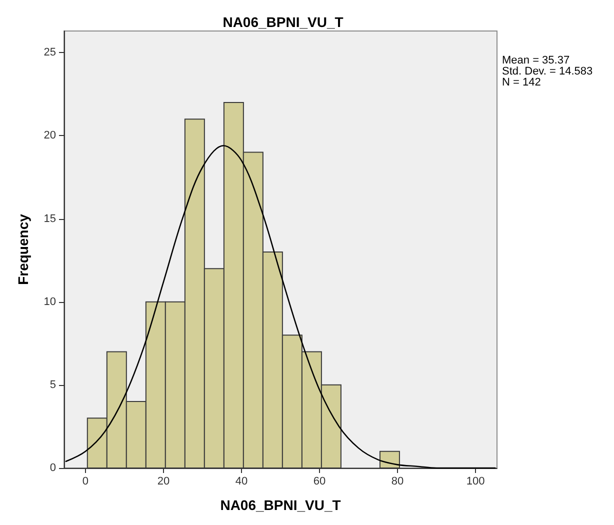  I want to click on x-tick-label: 0, so click(85, 482).